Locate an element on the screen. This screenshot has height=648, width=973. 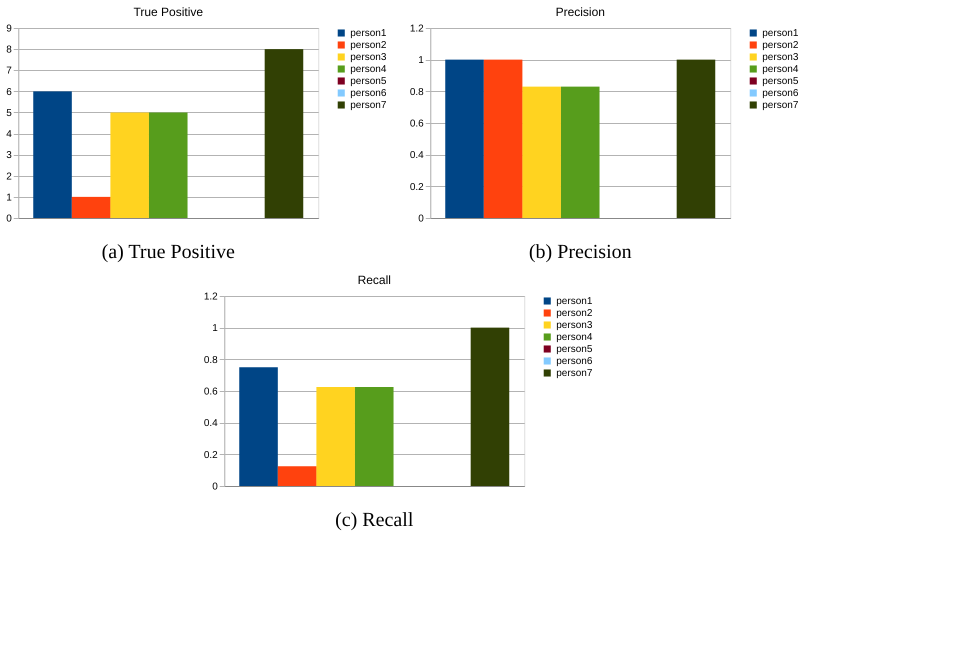
text: (a) True Positive is located at coordinates (169, 252).